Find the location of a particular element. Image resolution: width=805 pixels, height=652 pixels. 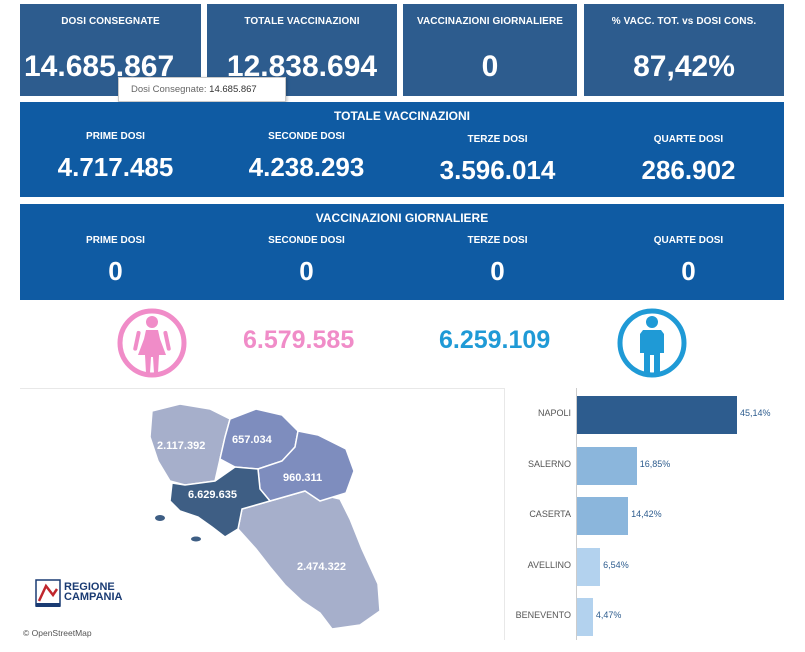

col-value: 286.902 is located at coordinates (688, 170).